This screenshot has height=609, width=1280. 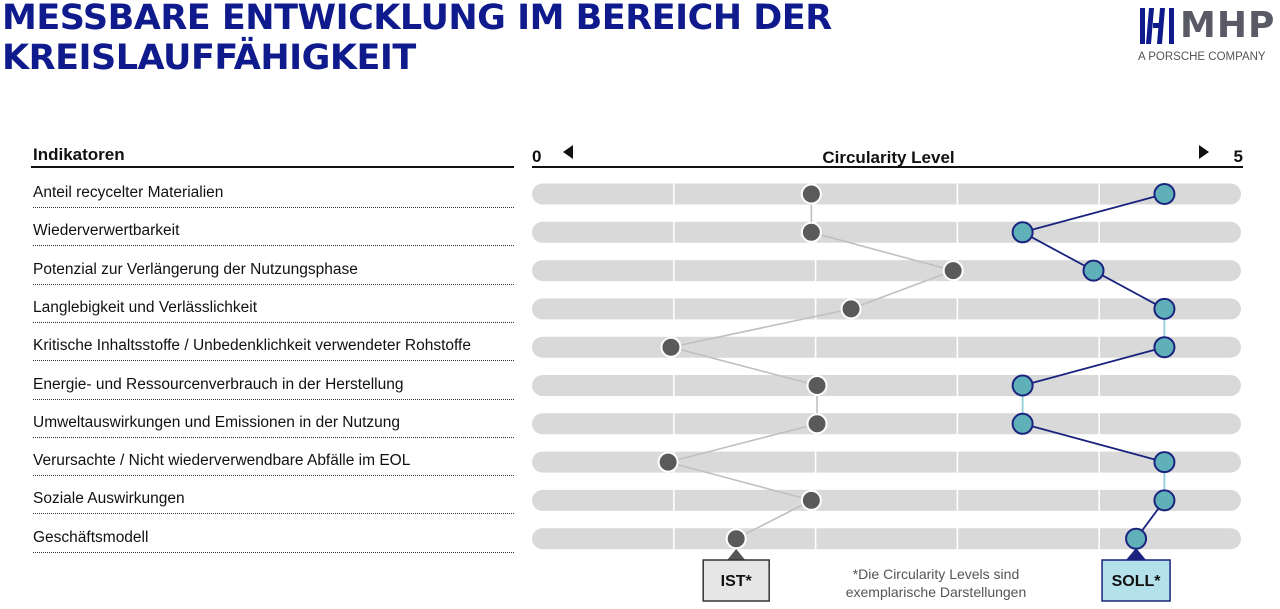 I want to click on mhp-logo: MHP A PORSCHE COMPANY, so click(x=1208, y=36).